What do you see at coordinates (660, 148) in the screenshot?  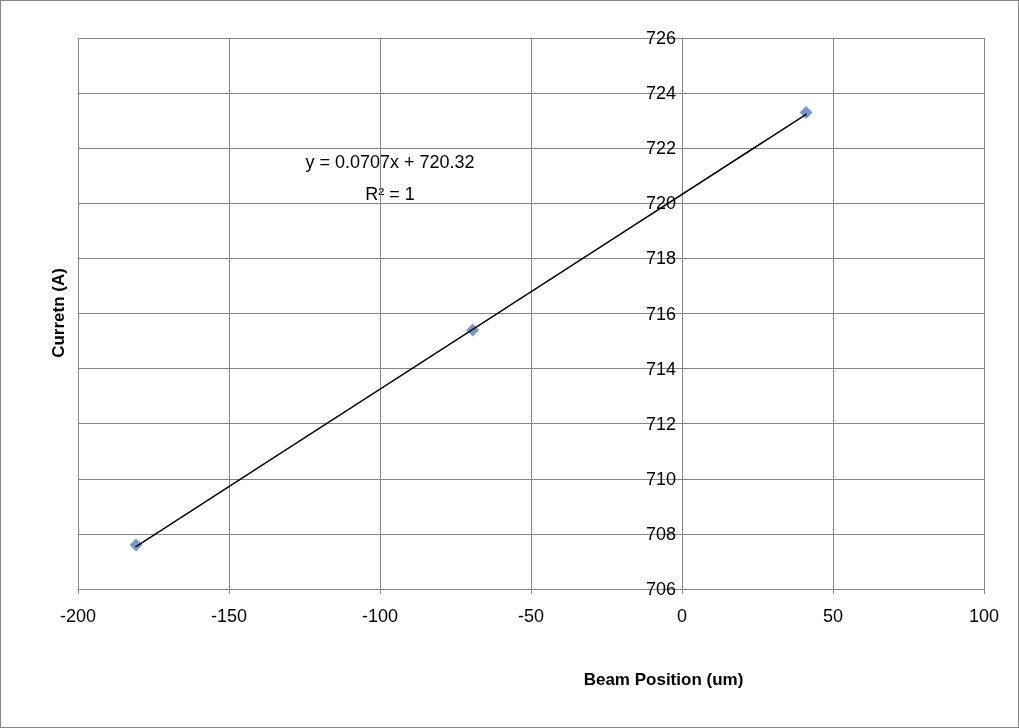 I see `y-tick-label: 722` at bounding box center [660, 148].